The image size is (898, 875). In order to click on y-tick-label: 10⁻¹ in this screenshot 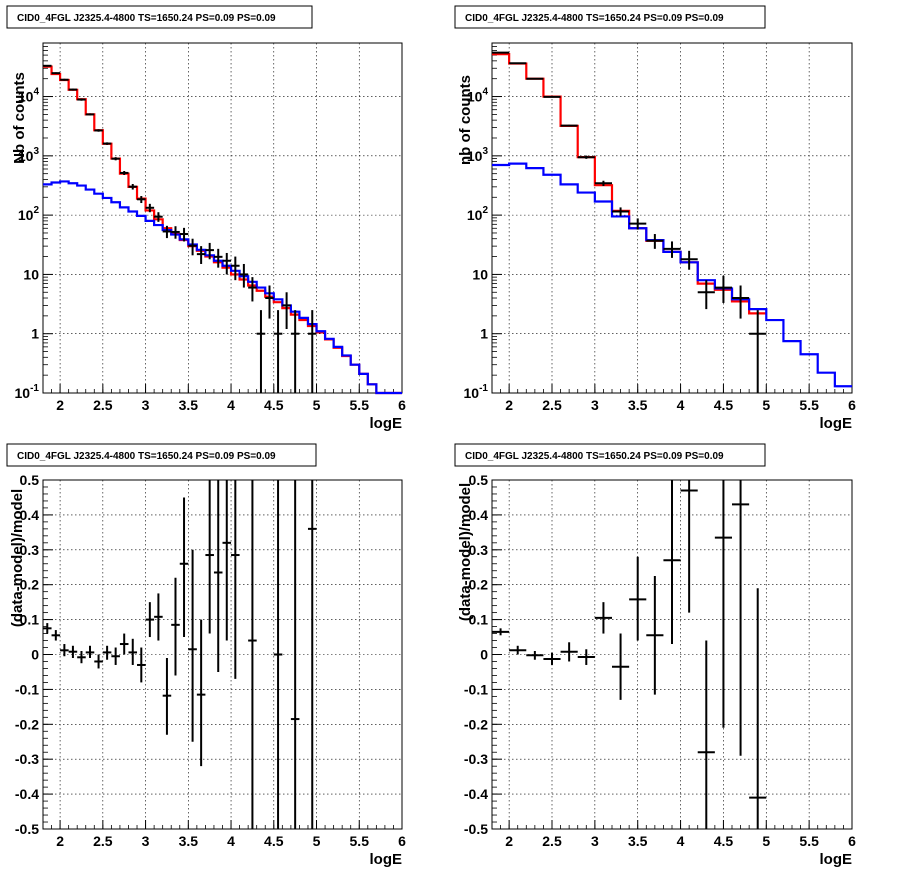, I will do `click(27, 392)`.